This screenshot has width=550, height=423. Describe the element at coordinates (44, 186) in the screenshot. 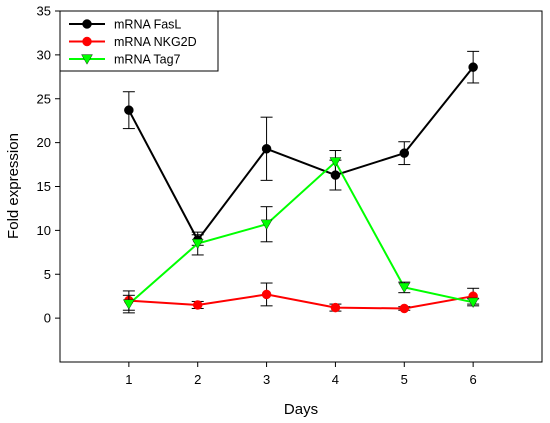

I see `y-tick-label: 15` at that location.